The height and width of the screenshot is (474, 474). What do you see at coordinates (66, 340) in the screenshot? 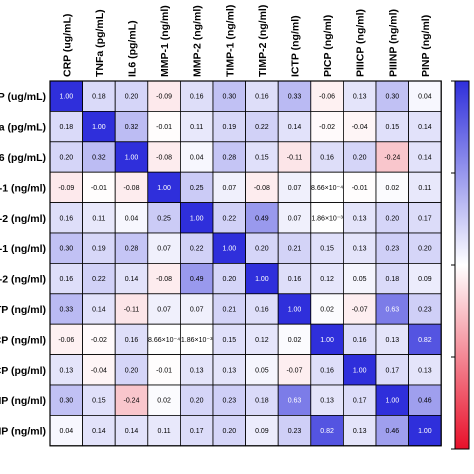
I see `cell-label: -0.06` at bounding box center [66, 340].